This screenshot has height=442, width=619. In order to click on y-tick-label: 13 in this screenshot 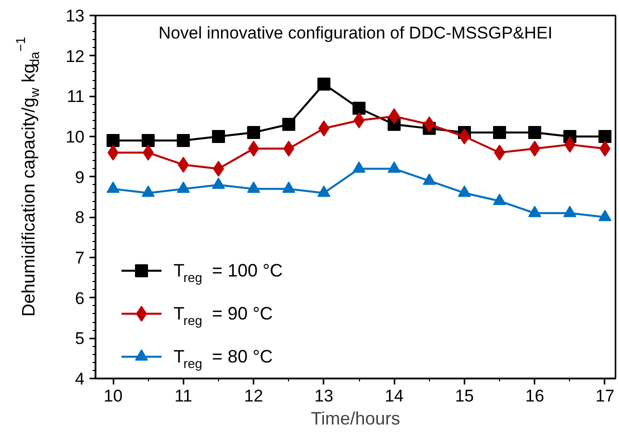, I will do `click(75, 16)`.